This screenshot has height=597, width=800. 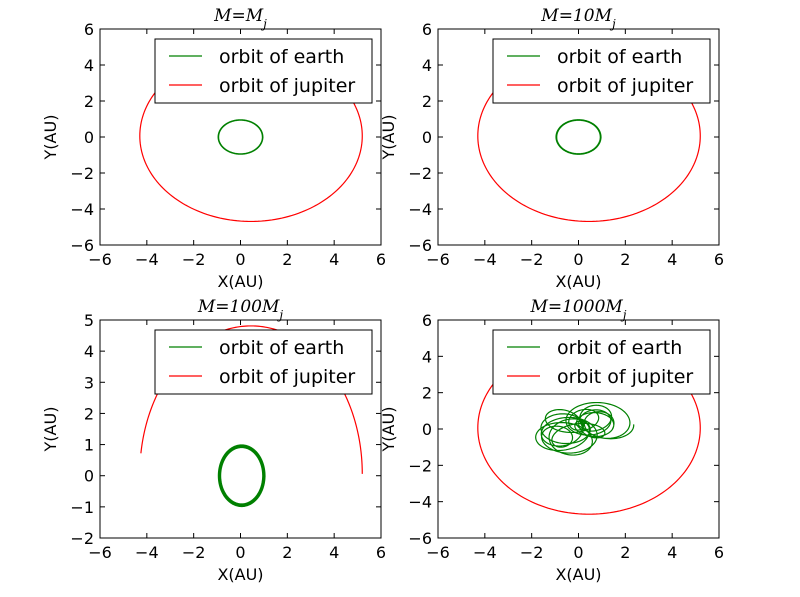 What do you see at coordinates (578, 18) in the screenshot?
I see `chart-title: M=10Mj` at bounding box center [578, 18].